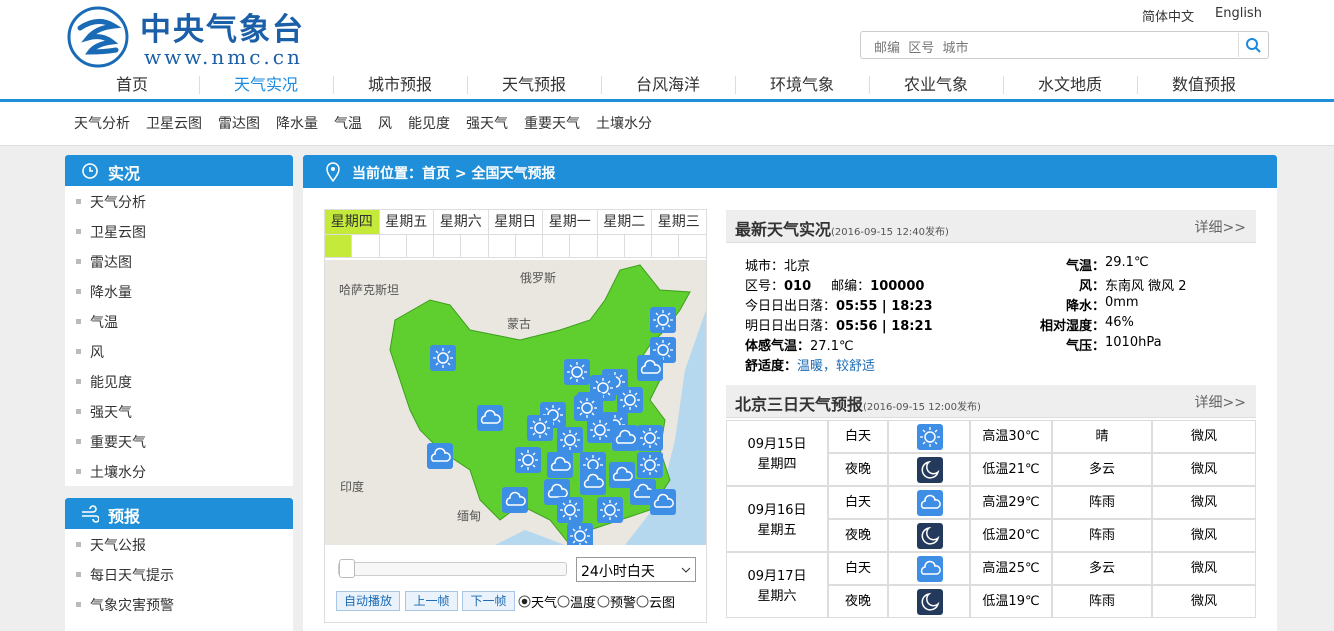  What do you see at coordinates (624, 124) in the screenshot?
I see `subnav-item: 土壤水分` at bounding box center [624, 124].